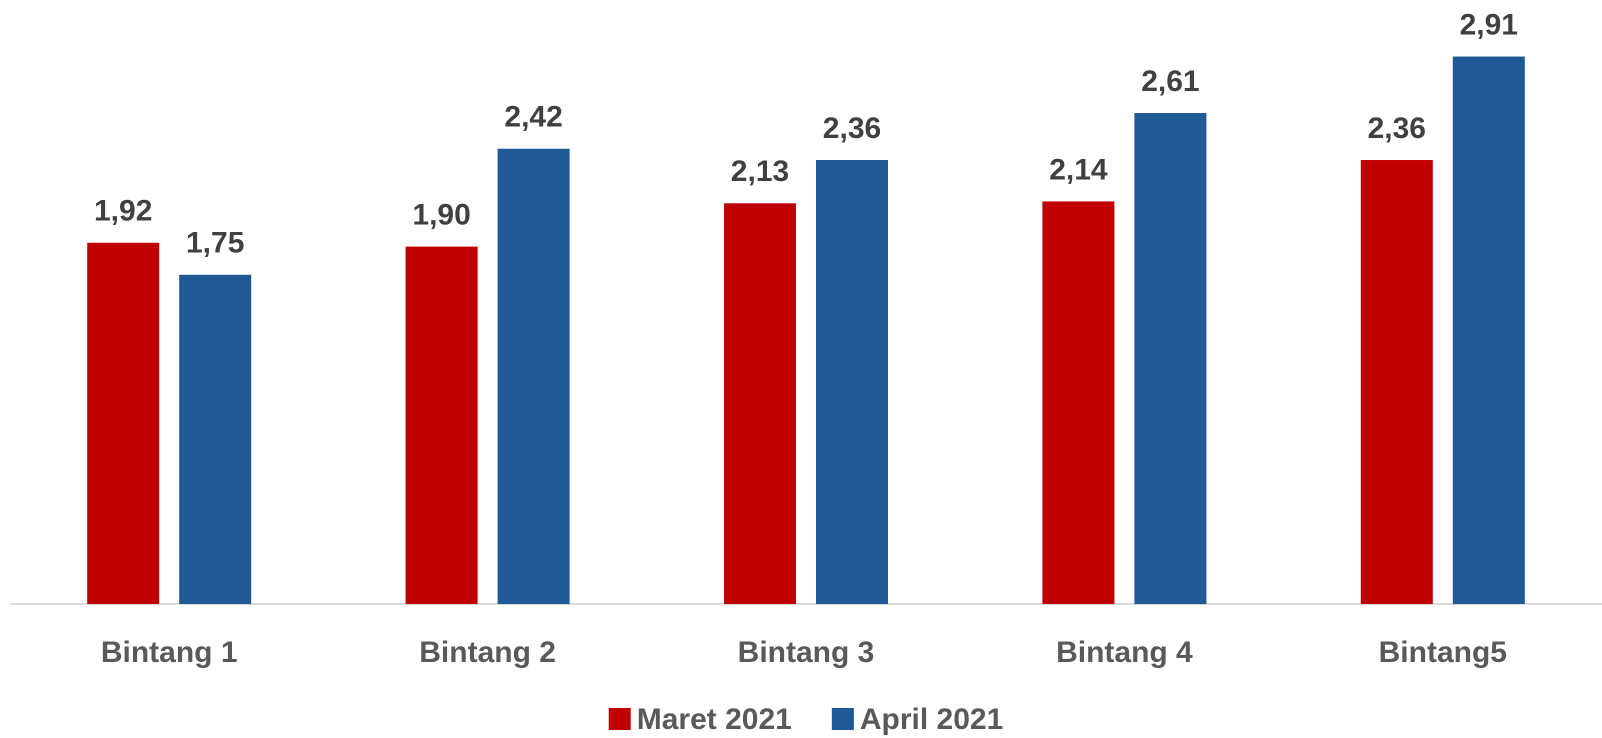 This screenshot has height=738, width=1602. What do you see at coordinates (806, 652) in the screenshot?
I see `x-tick-label: Bintang 3` at bounding box center [806, 652].